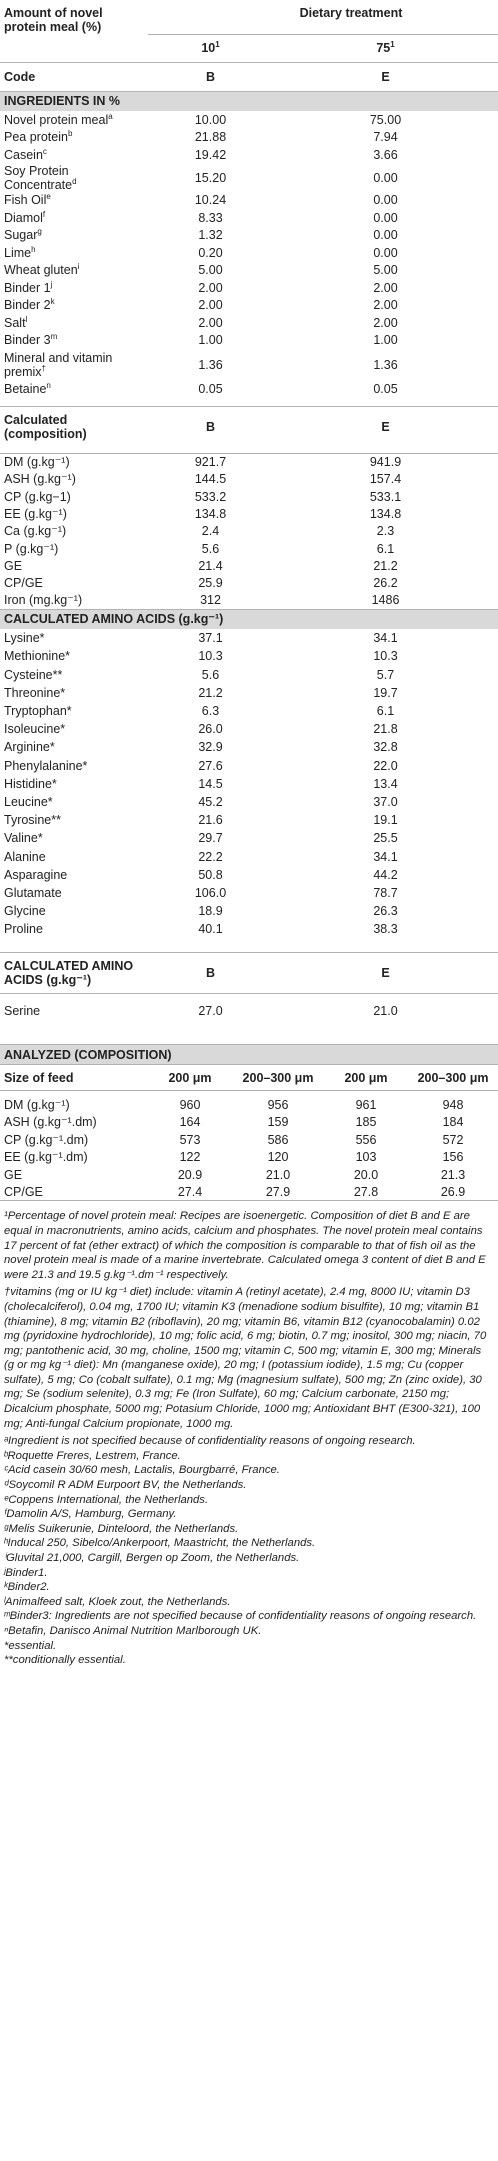 The height and width of the screenshot is (2161, 498). I want to click on calculated-value-e: 2.3, so click(385, 531).